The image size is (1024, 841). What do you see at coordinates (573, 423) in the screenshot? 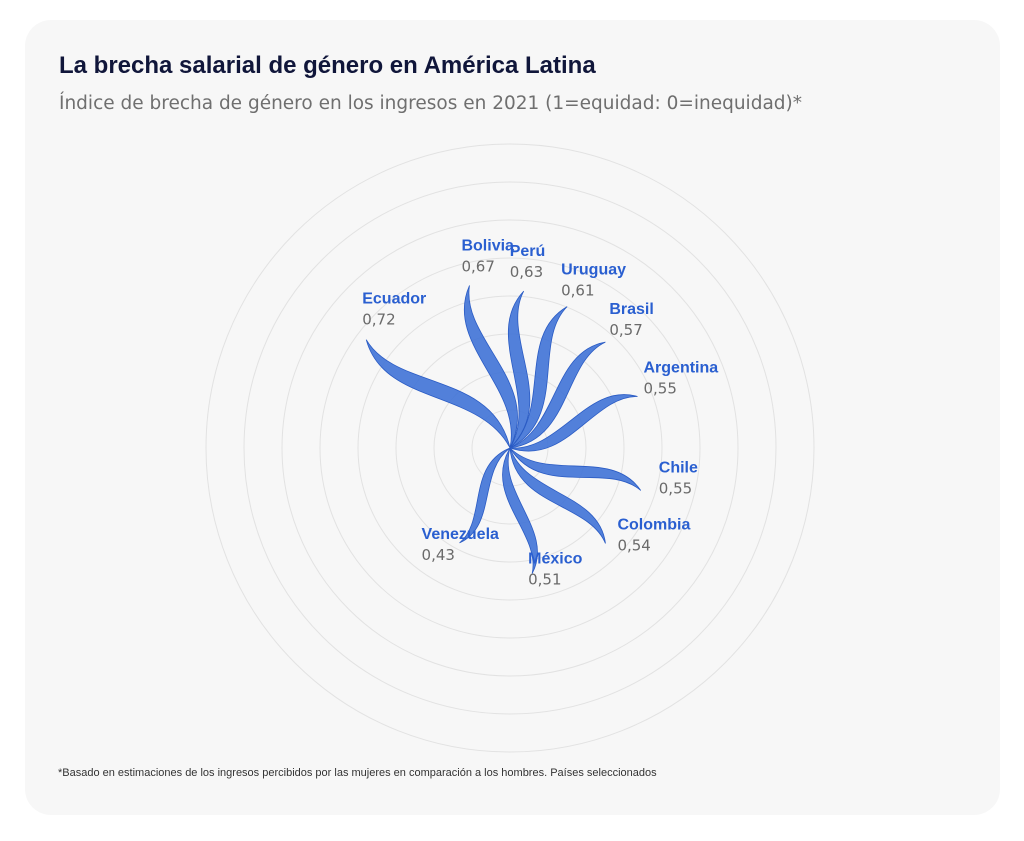
I see `petal-argentina` at bounding box center [573, 423].